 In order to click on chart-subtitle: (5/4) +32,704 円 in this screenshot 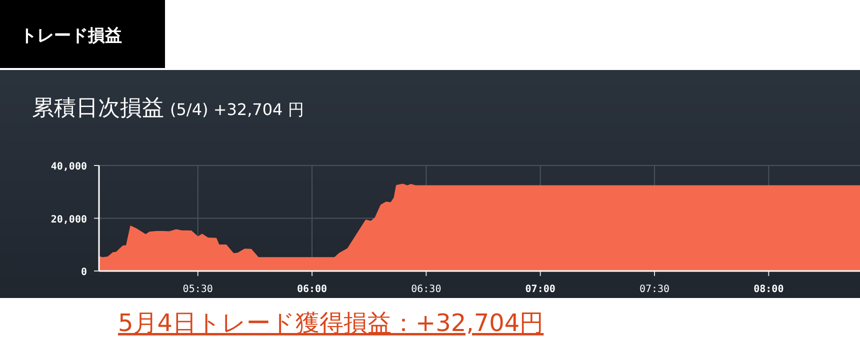, I will do `click(237, 109)`.